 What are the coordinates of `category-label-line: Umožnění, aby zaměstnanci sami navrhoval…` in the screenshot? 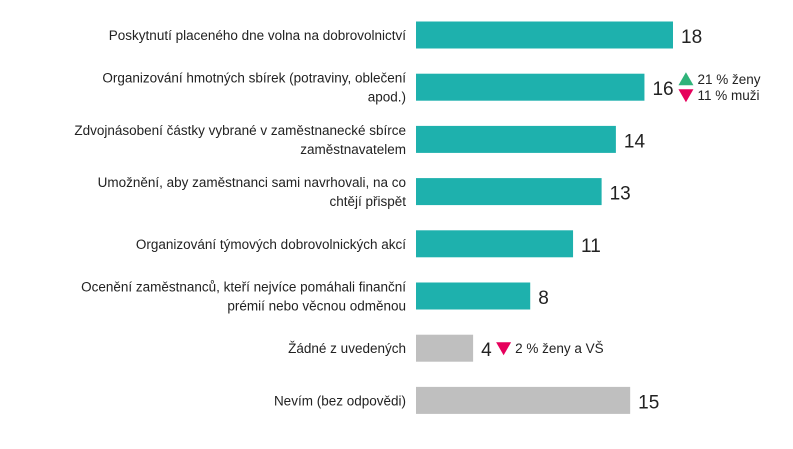 It's located at (252, 182).